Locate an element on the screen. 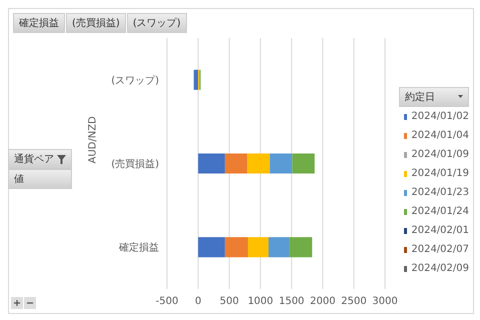 The width and height of the screenshot is (480, 320). x-tick-label: -500 is located at coordinates (167, 302).